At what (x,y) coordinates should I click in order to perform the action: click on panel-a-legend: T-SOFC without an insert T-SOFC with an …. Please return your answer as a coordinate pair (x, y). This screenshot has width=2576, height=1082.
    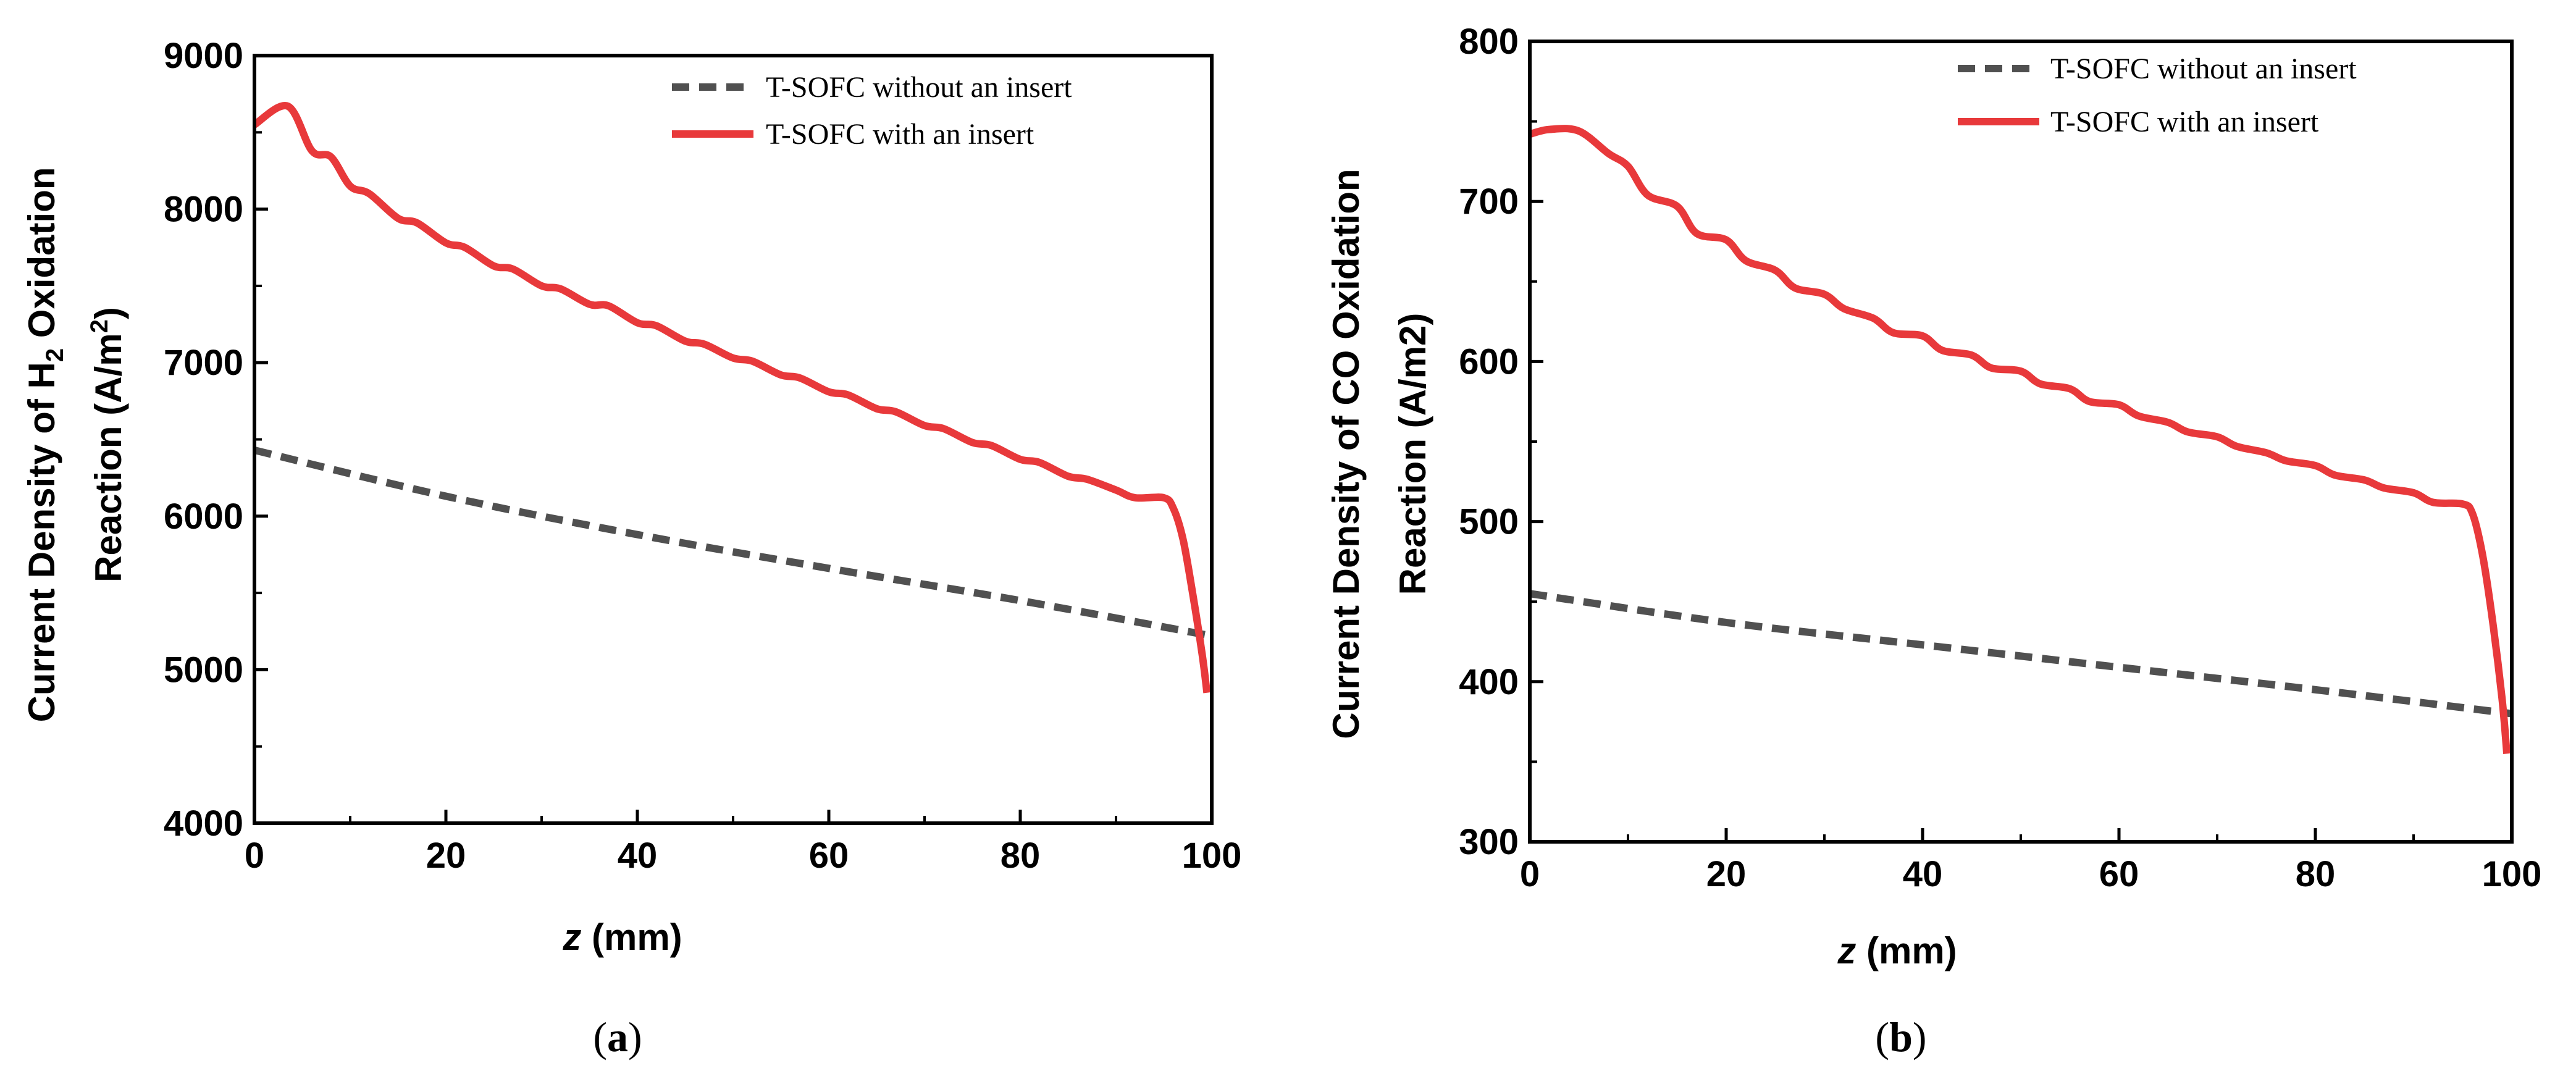
    Looking at the image, I should click on (872, 111).